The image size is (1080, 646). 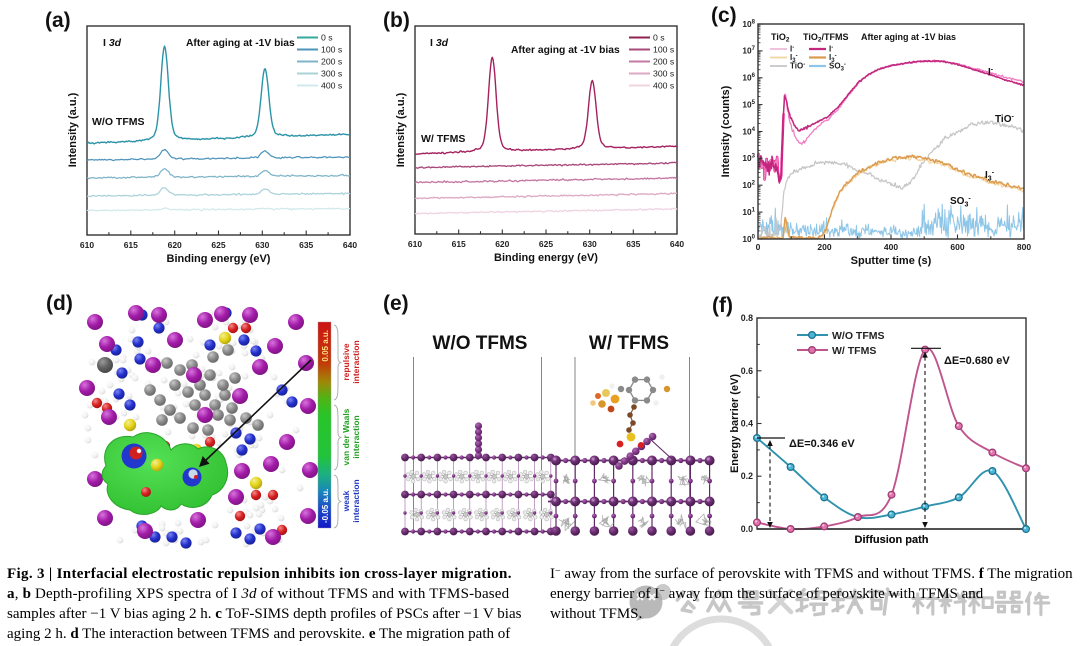 I want to click on svg-text: (a), so click(x=58, y=20).